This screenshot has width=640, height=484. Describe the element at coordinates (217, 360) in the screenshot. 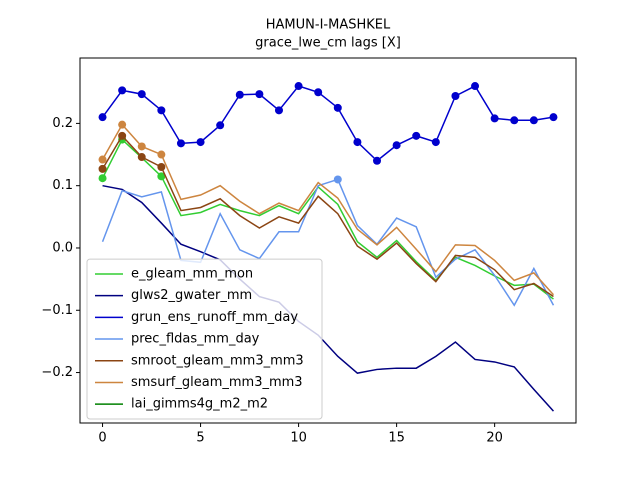

I see `legend-label: smroot_gleam_mm3_mm3` at that location.